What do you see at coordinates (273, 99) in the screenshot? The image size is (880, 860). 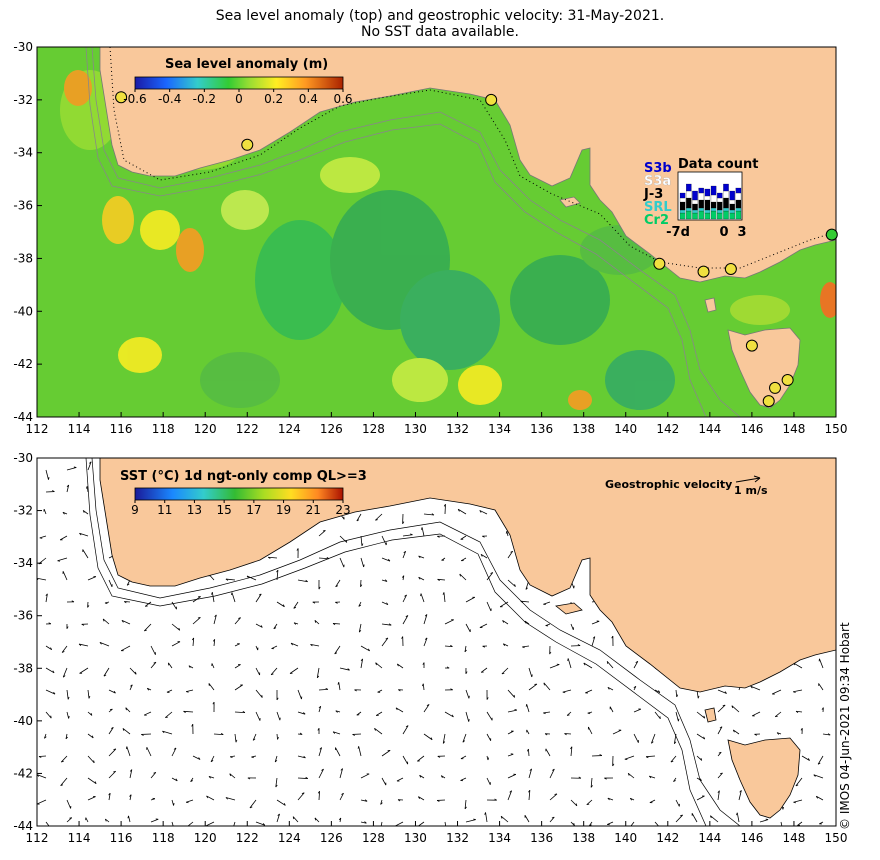 I see `sla-colorbar-tick: 0.2` at bounding box center [273, 99].